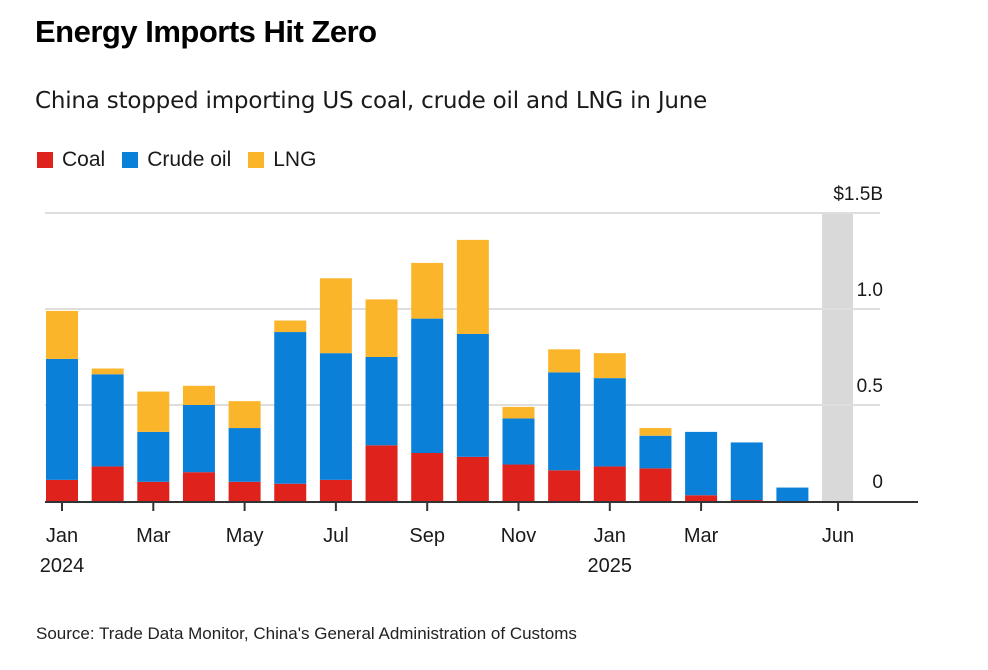 The width and height of the screenshot is (988, 670). I want to click on x-tick-label: Jun, so click(838, 536).